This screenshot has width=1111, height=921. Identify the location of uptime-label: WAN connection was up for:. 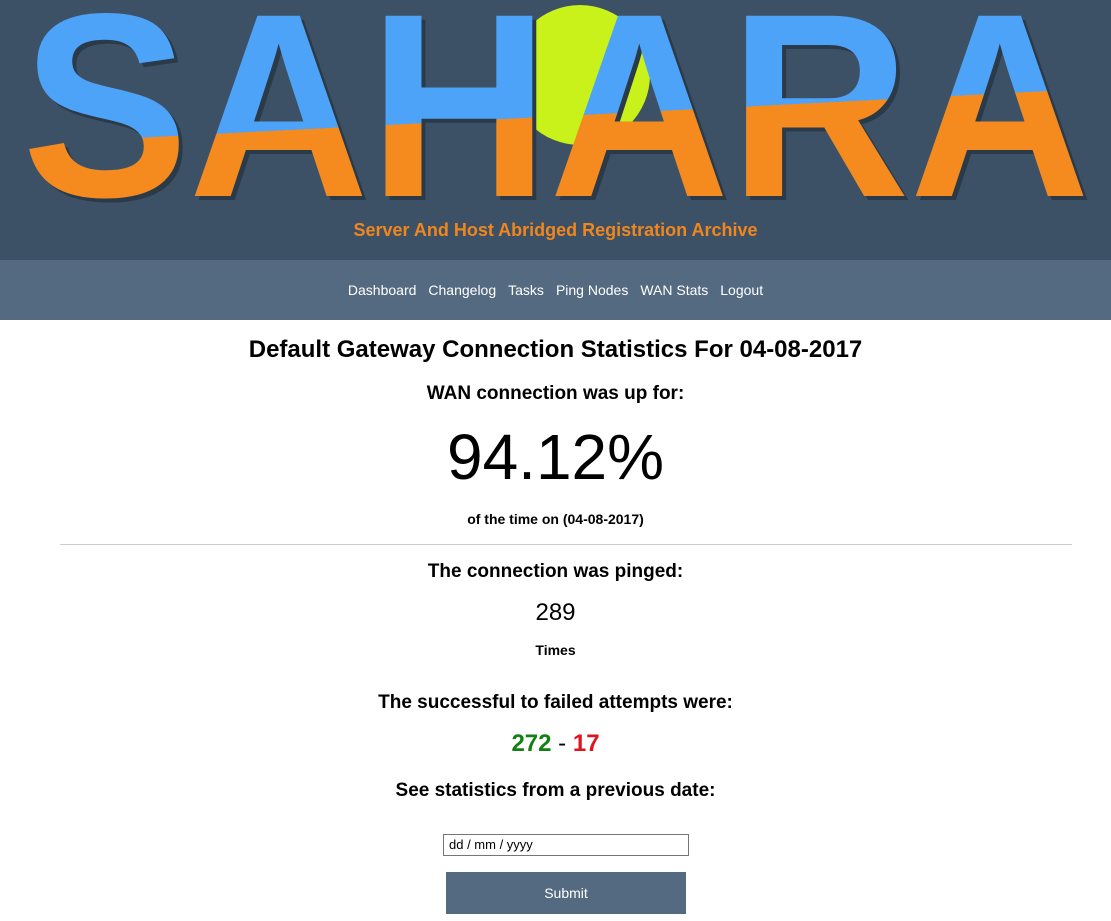
(555, 393).